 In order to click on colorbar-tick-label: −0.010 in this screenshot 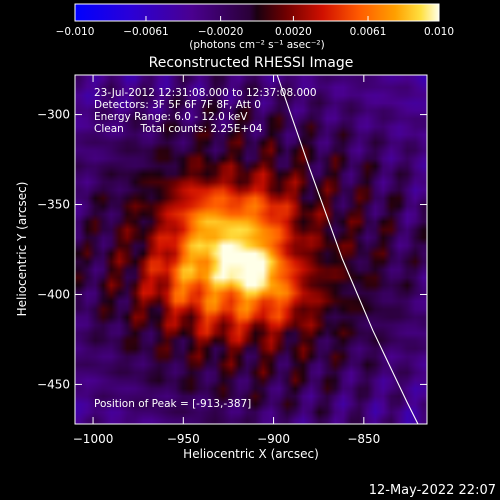, I will do `click(75, 32)`.